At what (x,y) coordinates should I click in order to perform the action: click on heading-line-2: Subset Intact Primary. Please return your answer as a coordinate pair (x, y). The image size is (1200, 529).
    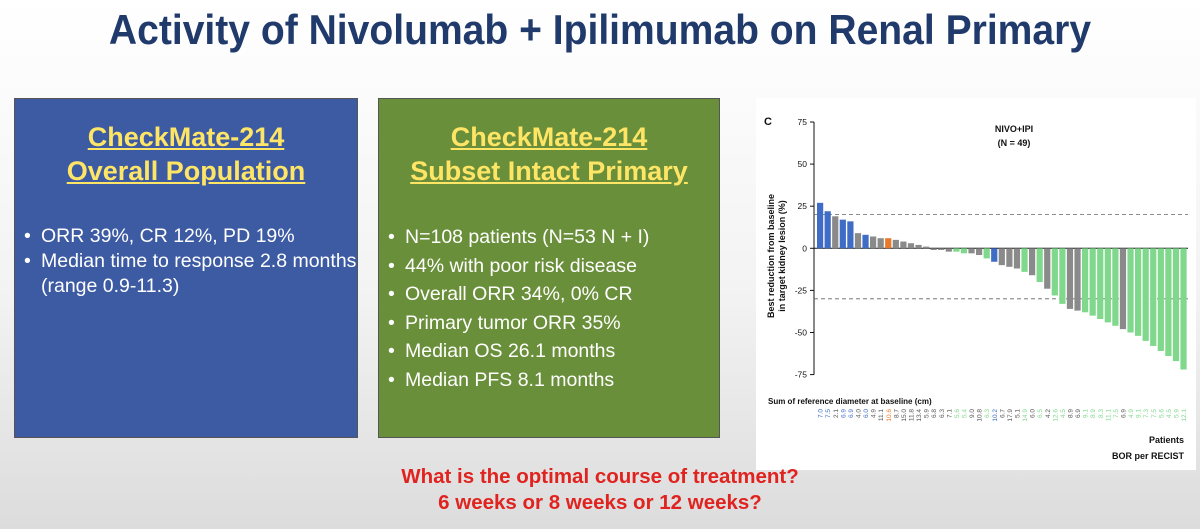
    Looking at the image, I should click on (549, 171).